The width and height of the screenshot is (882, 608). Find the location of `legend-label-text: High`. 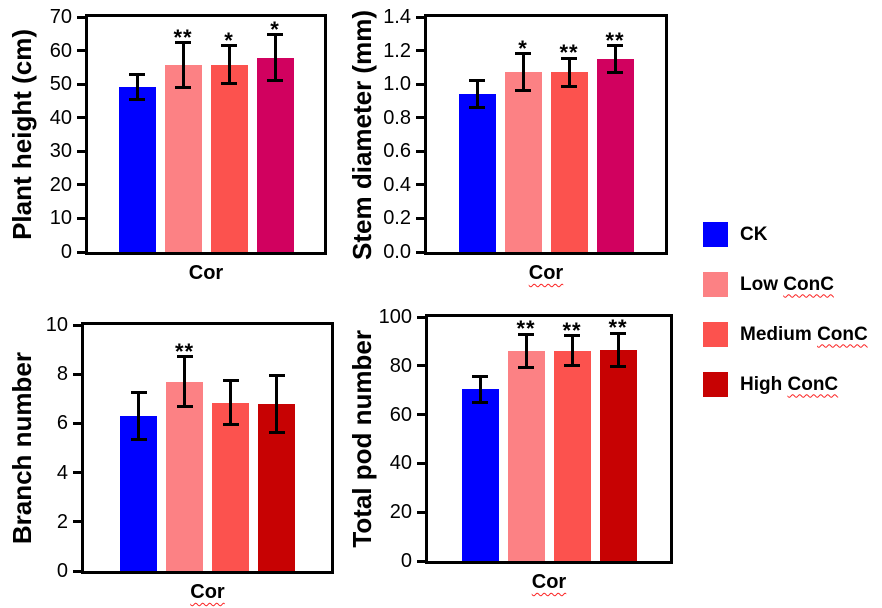

legend-label-text: High is located at coordinates (764, 384).